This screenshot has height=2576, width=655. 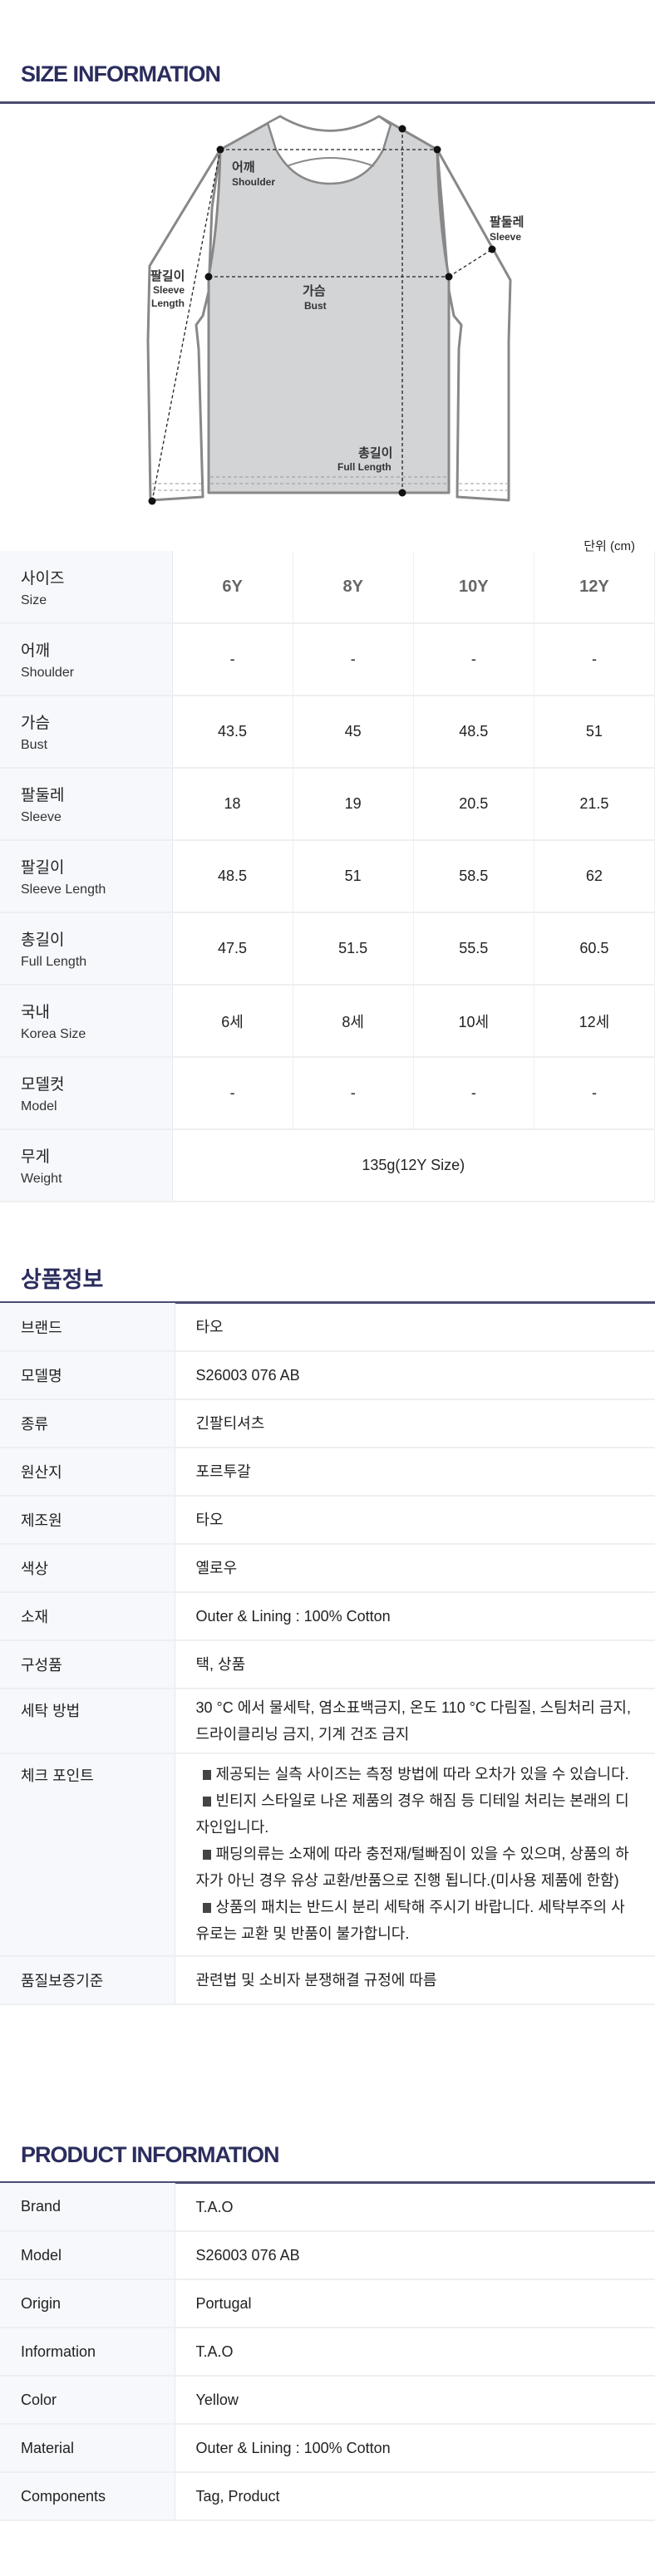 What do you see at coordinates (353, 804) in the screenshot?
I see `size-value: 19` at bounding box center [353, 804].